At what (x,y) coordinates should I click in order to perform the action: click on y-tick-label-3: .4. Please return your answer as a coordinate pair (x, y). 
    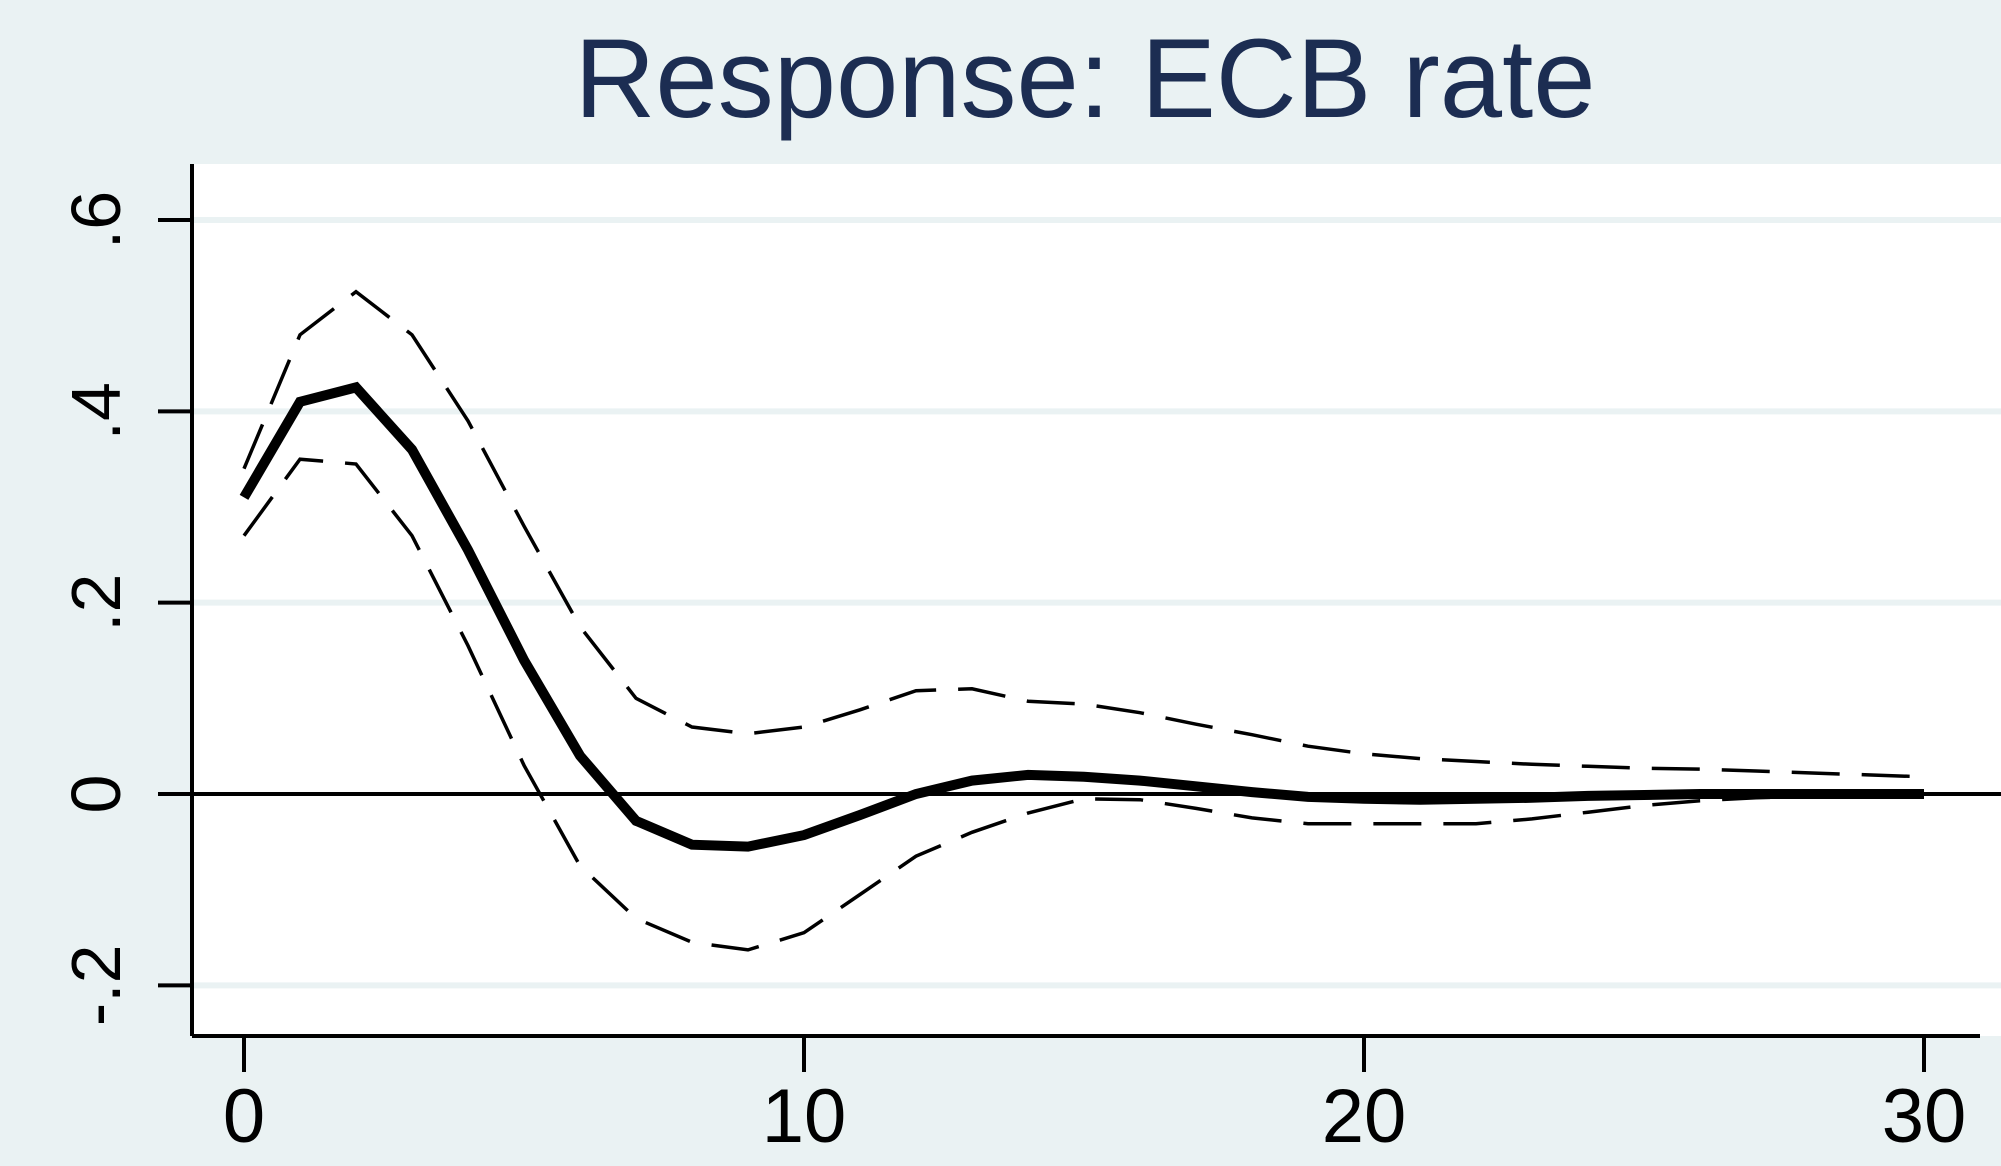
    Looking at the image, I should click on (96, 411).